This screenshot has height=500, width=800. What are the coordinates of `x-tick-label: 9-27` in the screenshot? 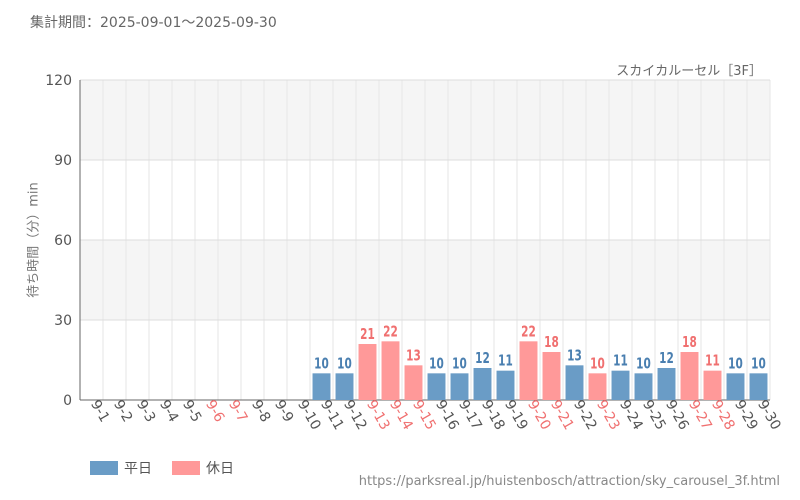 It's located at (700, 415).